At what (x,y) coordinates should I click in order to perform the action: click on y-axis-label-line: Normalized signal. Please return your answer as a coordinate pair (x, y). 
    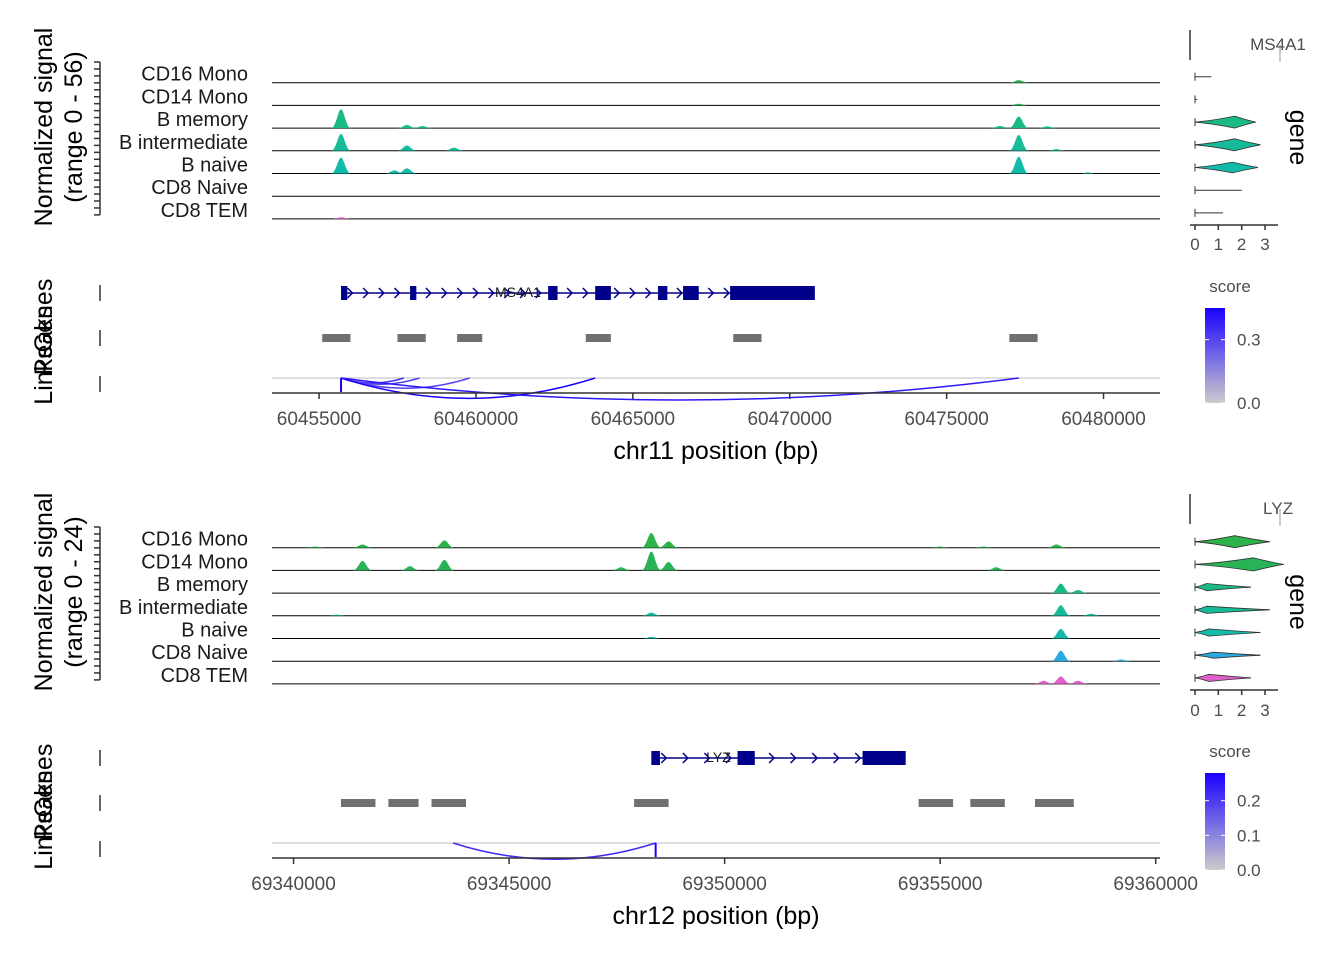
    Looking at the image, I should click on (44, 127).